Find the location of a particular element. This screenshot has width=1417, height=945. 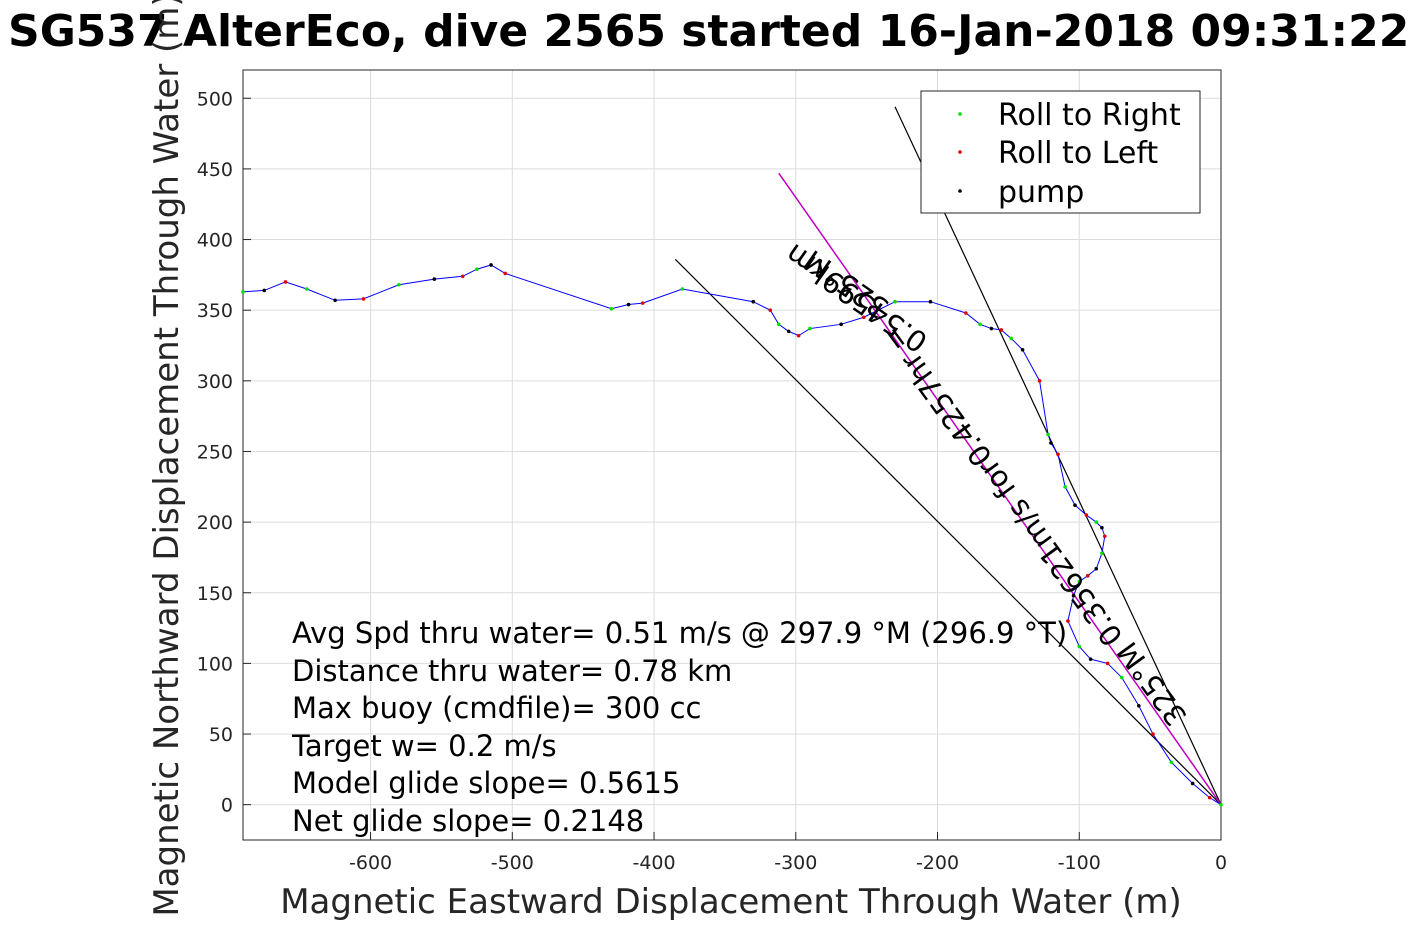

y-tick-label: 150 is located at coordinates (215, 594).